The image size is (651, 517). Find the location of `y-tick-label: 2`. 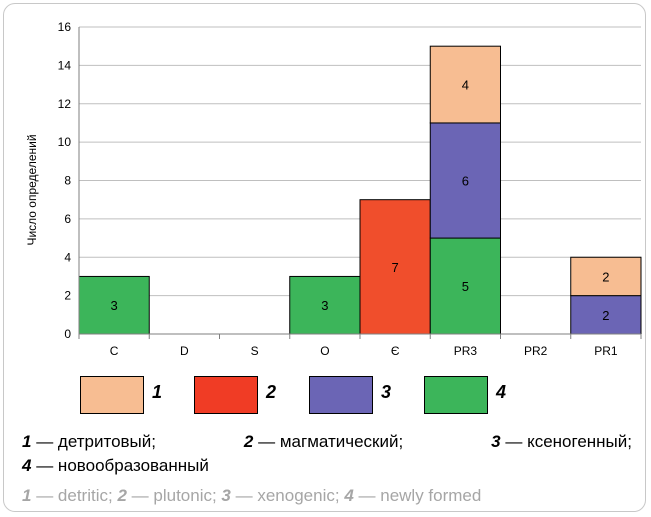

y-tick-label: 2 is located at coordinates (67, 296).